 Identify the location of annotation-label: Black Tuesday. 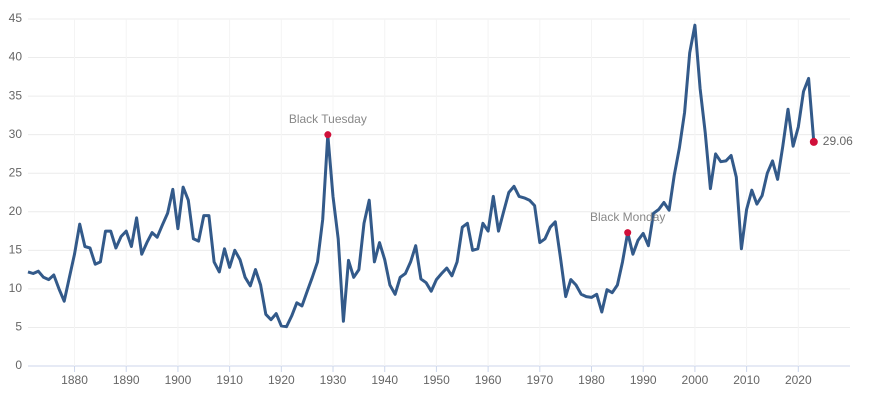
(328, 119).